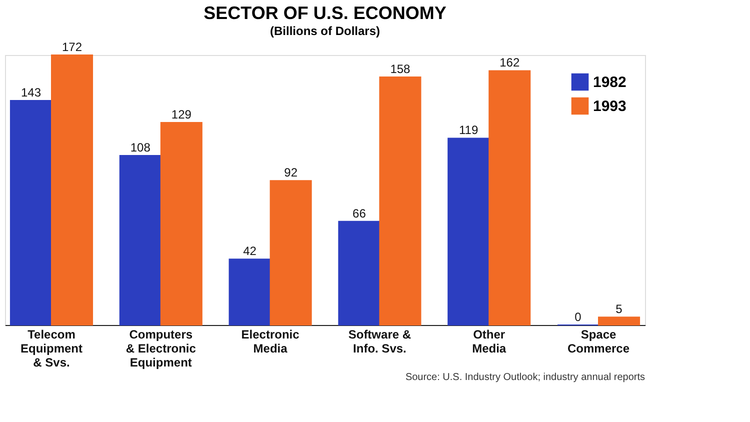 This screenshot has width=750, height=422. I want to click on data-label: 172, so click(72, 47).